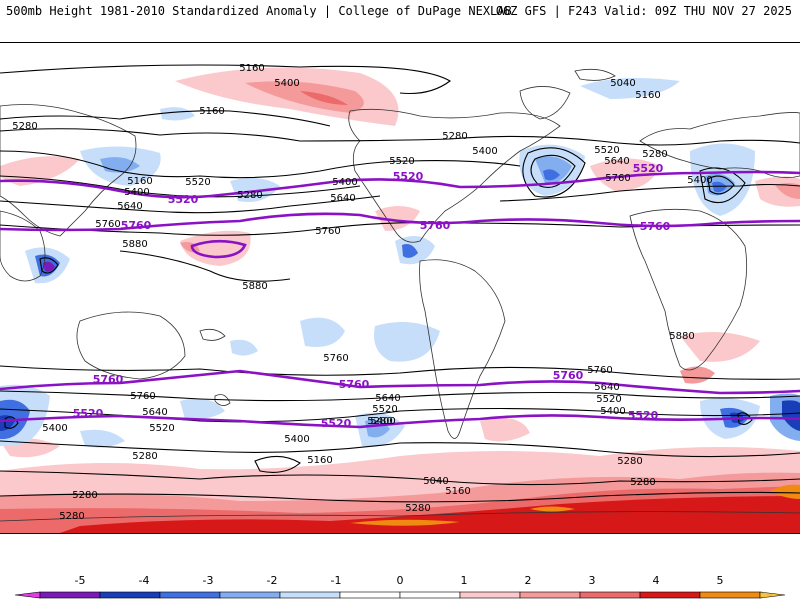 The image size is (800, 604). I want to click on colorbar-swatches, so click(400, 595).